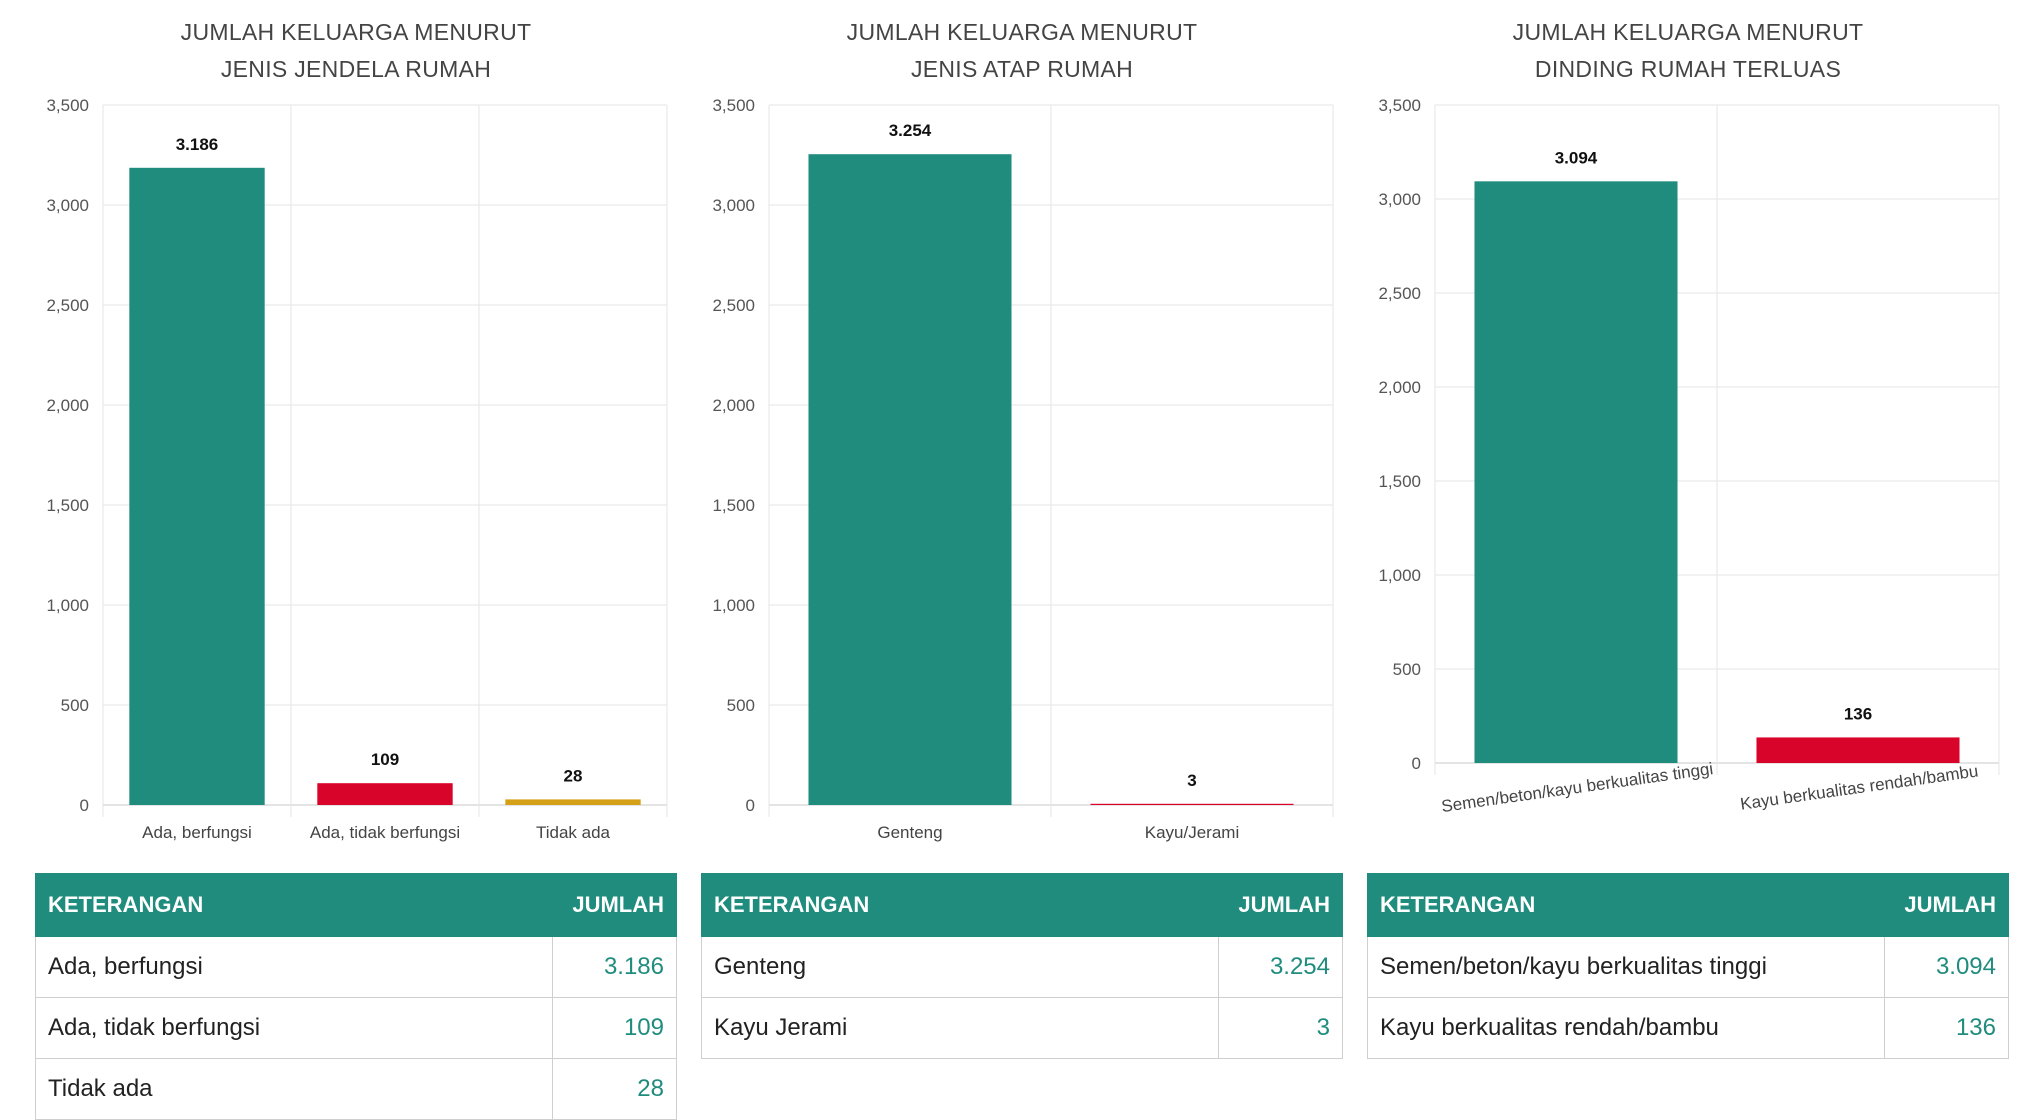 The width and height of the screenshot is (2030, 1120). What do you see at coordinates (1688, 69) in the screenshot?
I see `chart-title-line-2: DINDING RUMAH TERLUAS` at bounding box center [1688, 69].